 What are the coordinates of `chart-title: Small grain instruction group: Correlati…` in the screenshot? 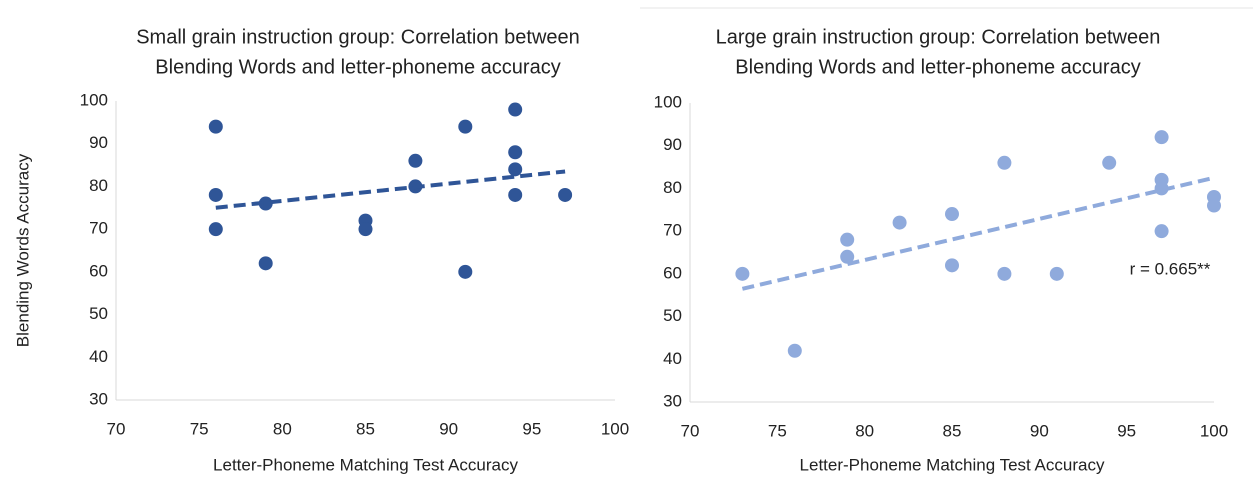 It's located at (358, 37).